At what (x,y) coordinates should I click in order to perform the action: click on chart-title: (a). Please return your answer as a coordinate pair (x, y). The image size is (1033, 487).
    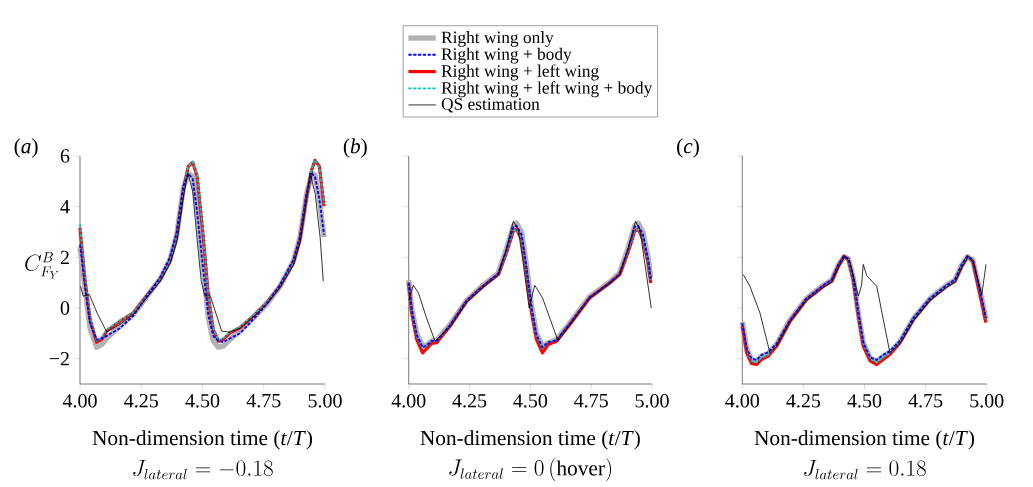
    Looking at the image, I should click on (26, 148).